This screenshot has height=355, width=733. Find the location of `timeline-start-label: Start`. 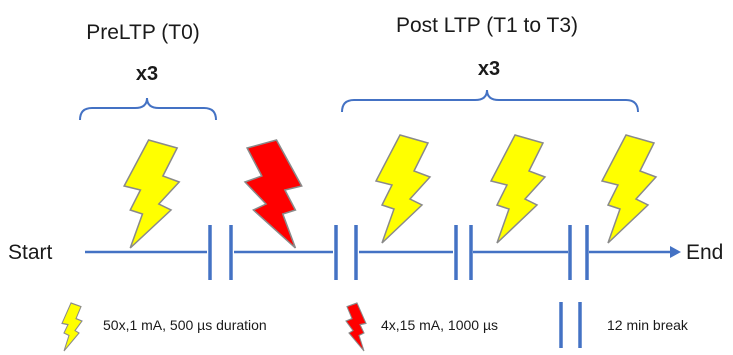

timeline-start-label: Start is located at coordinates (30, 252).